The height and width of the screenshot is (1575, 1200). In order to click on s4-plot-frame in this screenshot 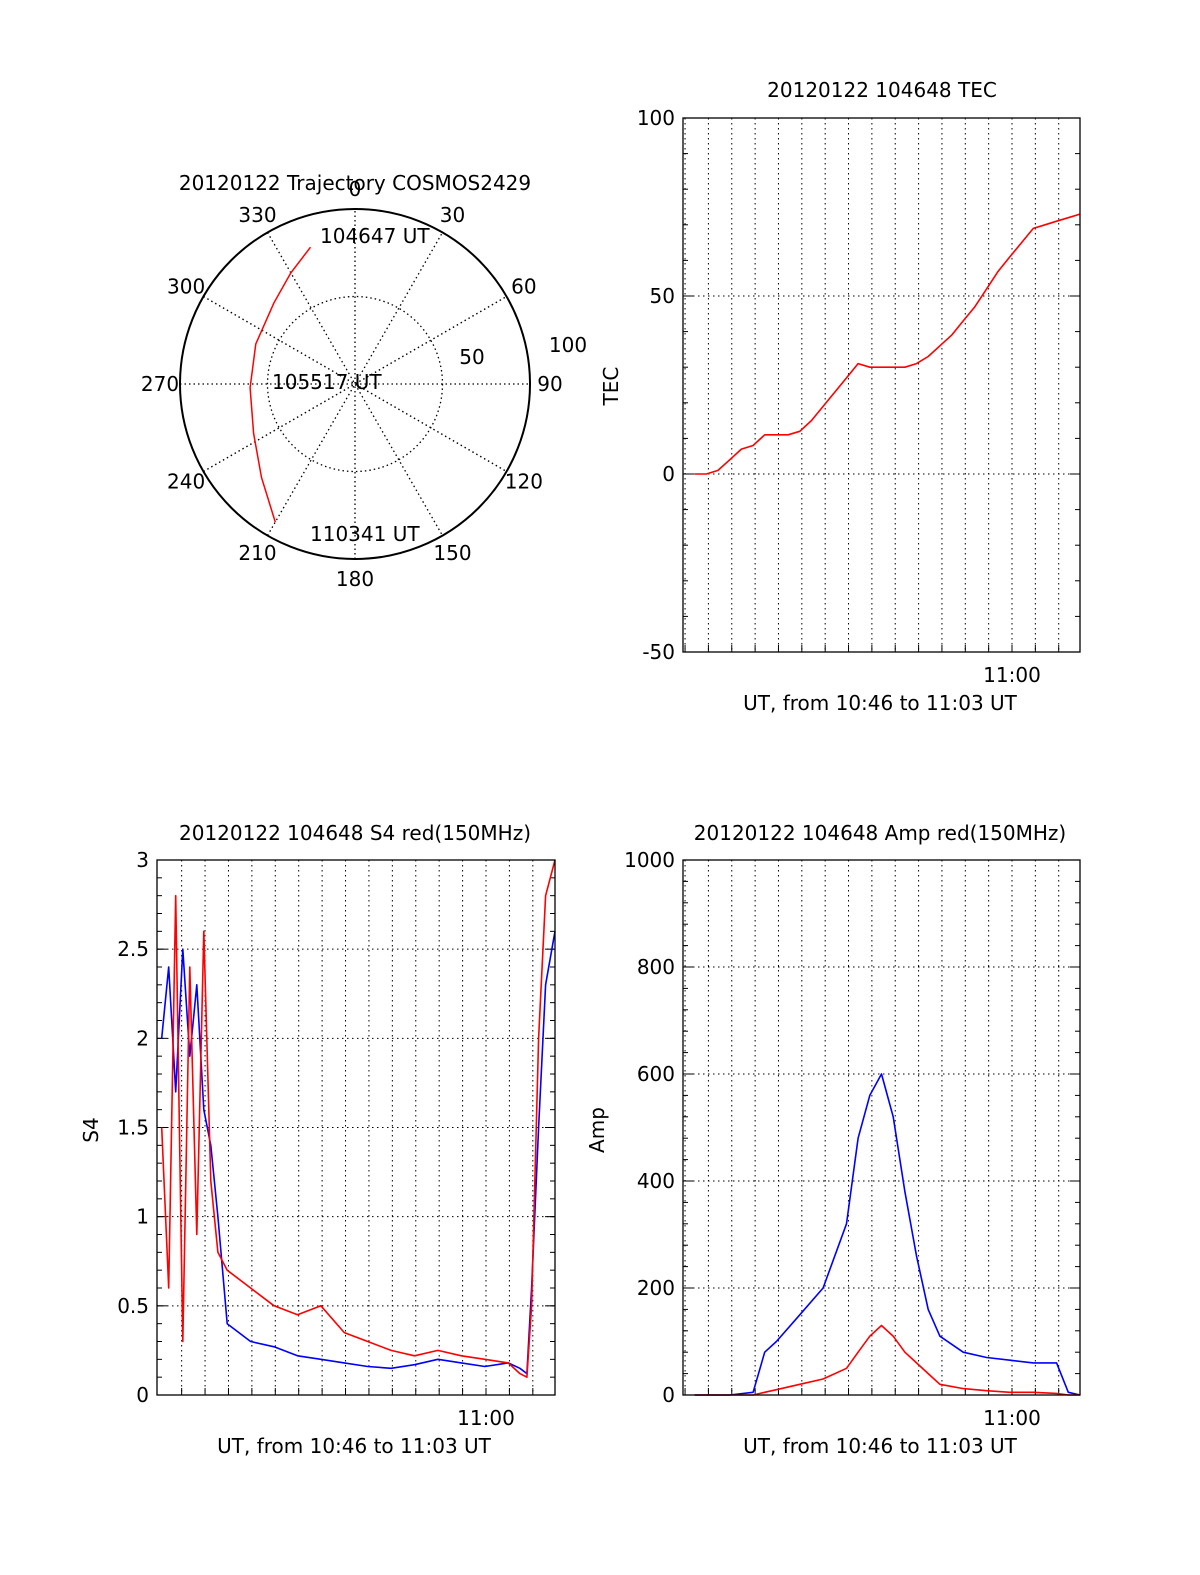, I will do `click(356, 1127)`.